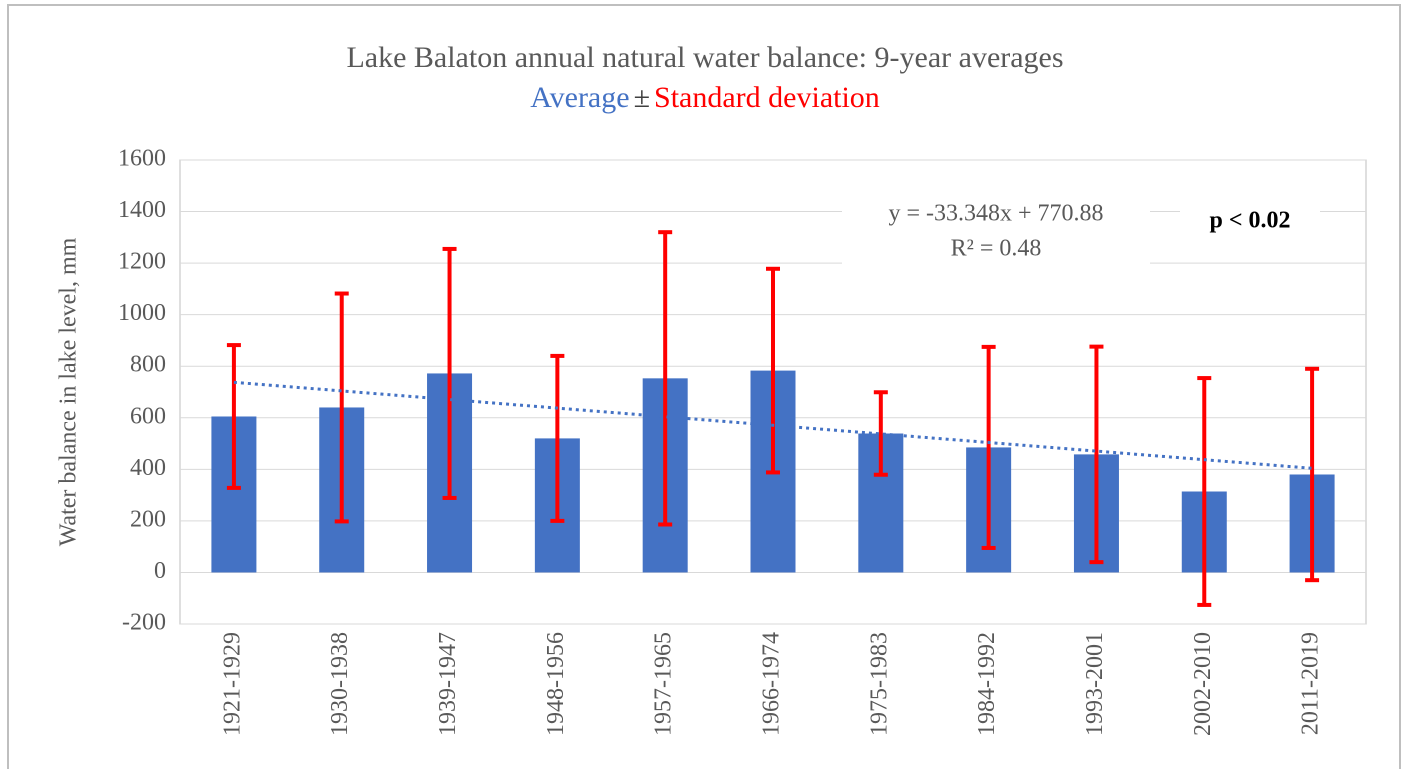 The width and height of the screenshot is (1410, 769). Describe the element at coordinates (664, 684) in the screenshot. I see `x-tick-label: 1957-1965` at that location.